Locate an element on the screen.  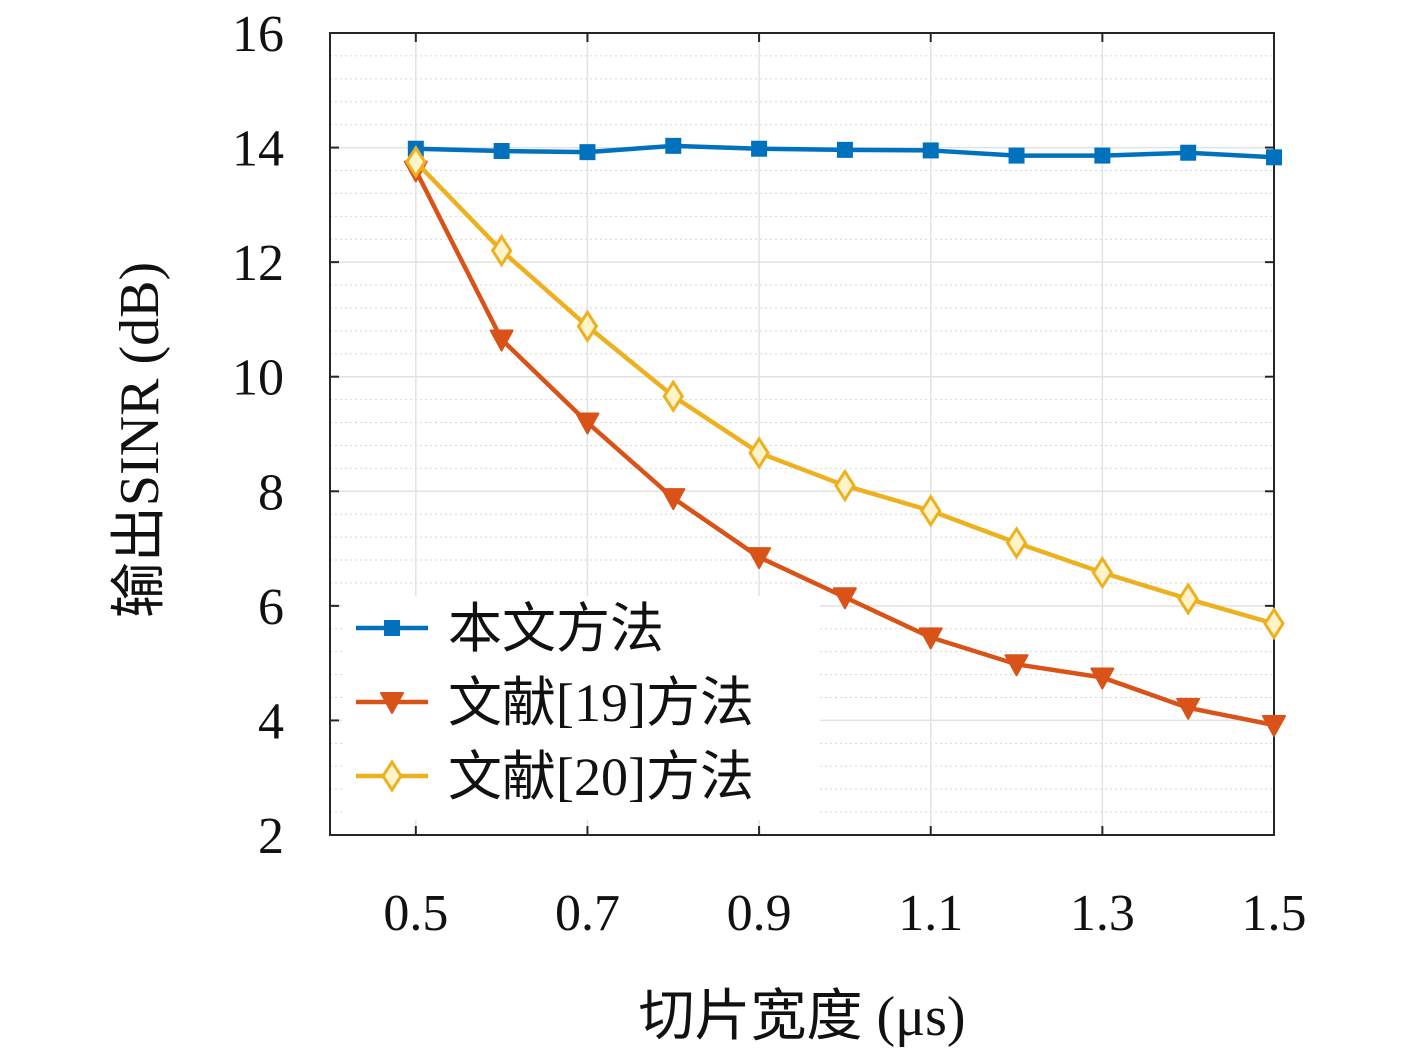
x-tick-label: 1.1 is located at coordinates (930, 913).